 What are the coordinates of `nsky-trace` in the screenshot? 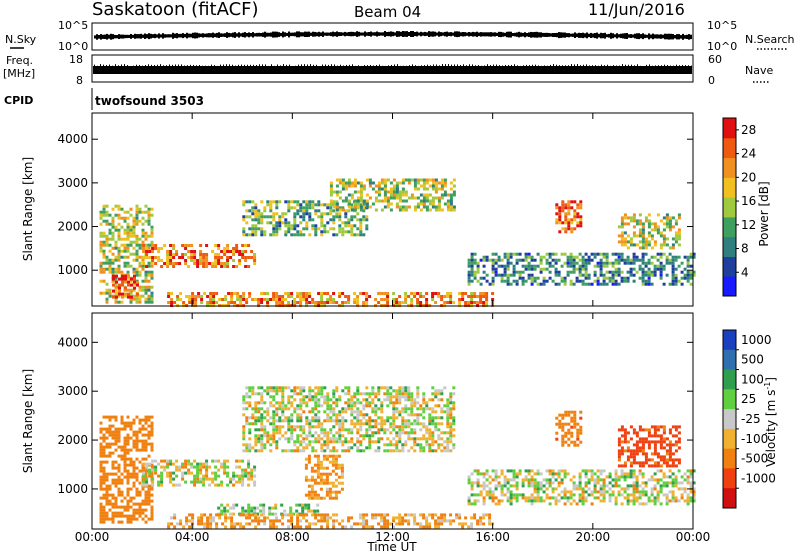 It's located at (393, 35).